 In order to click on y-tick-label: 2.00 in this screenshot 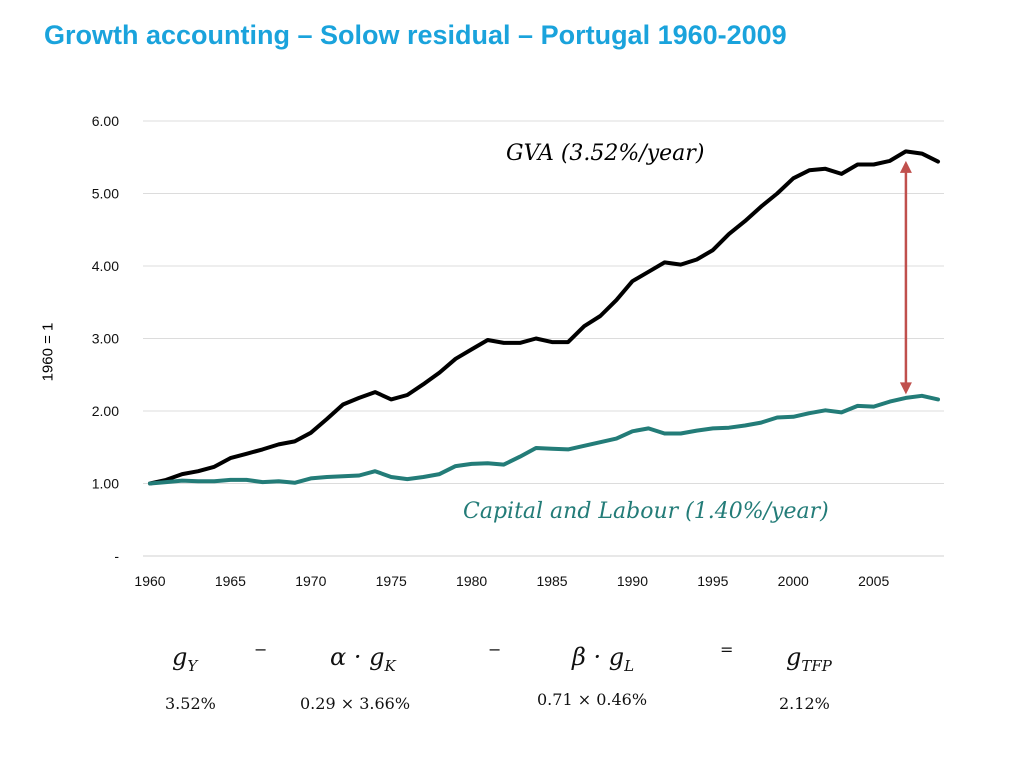, I will do `click(105, 411)`.